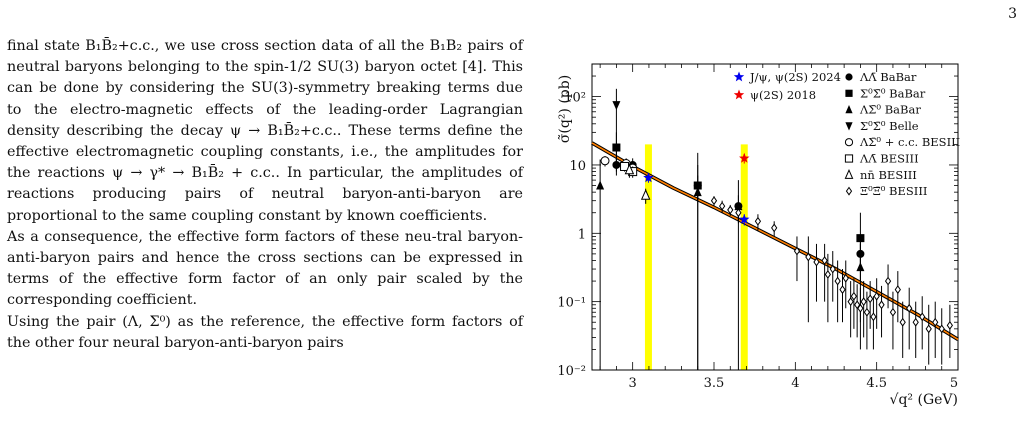 The width and height of the screenshot is (1029, 448). I want to click on legend-label: J/ψ, ψ(2S) 2024, so click(795, 77).